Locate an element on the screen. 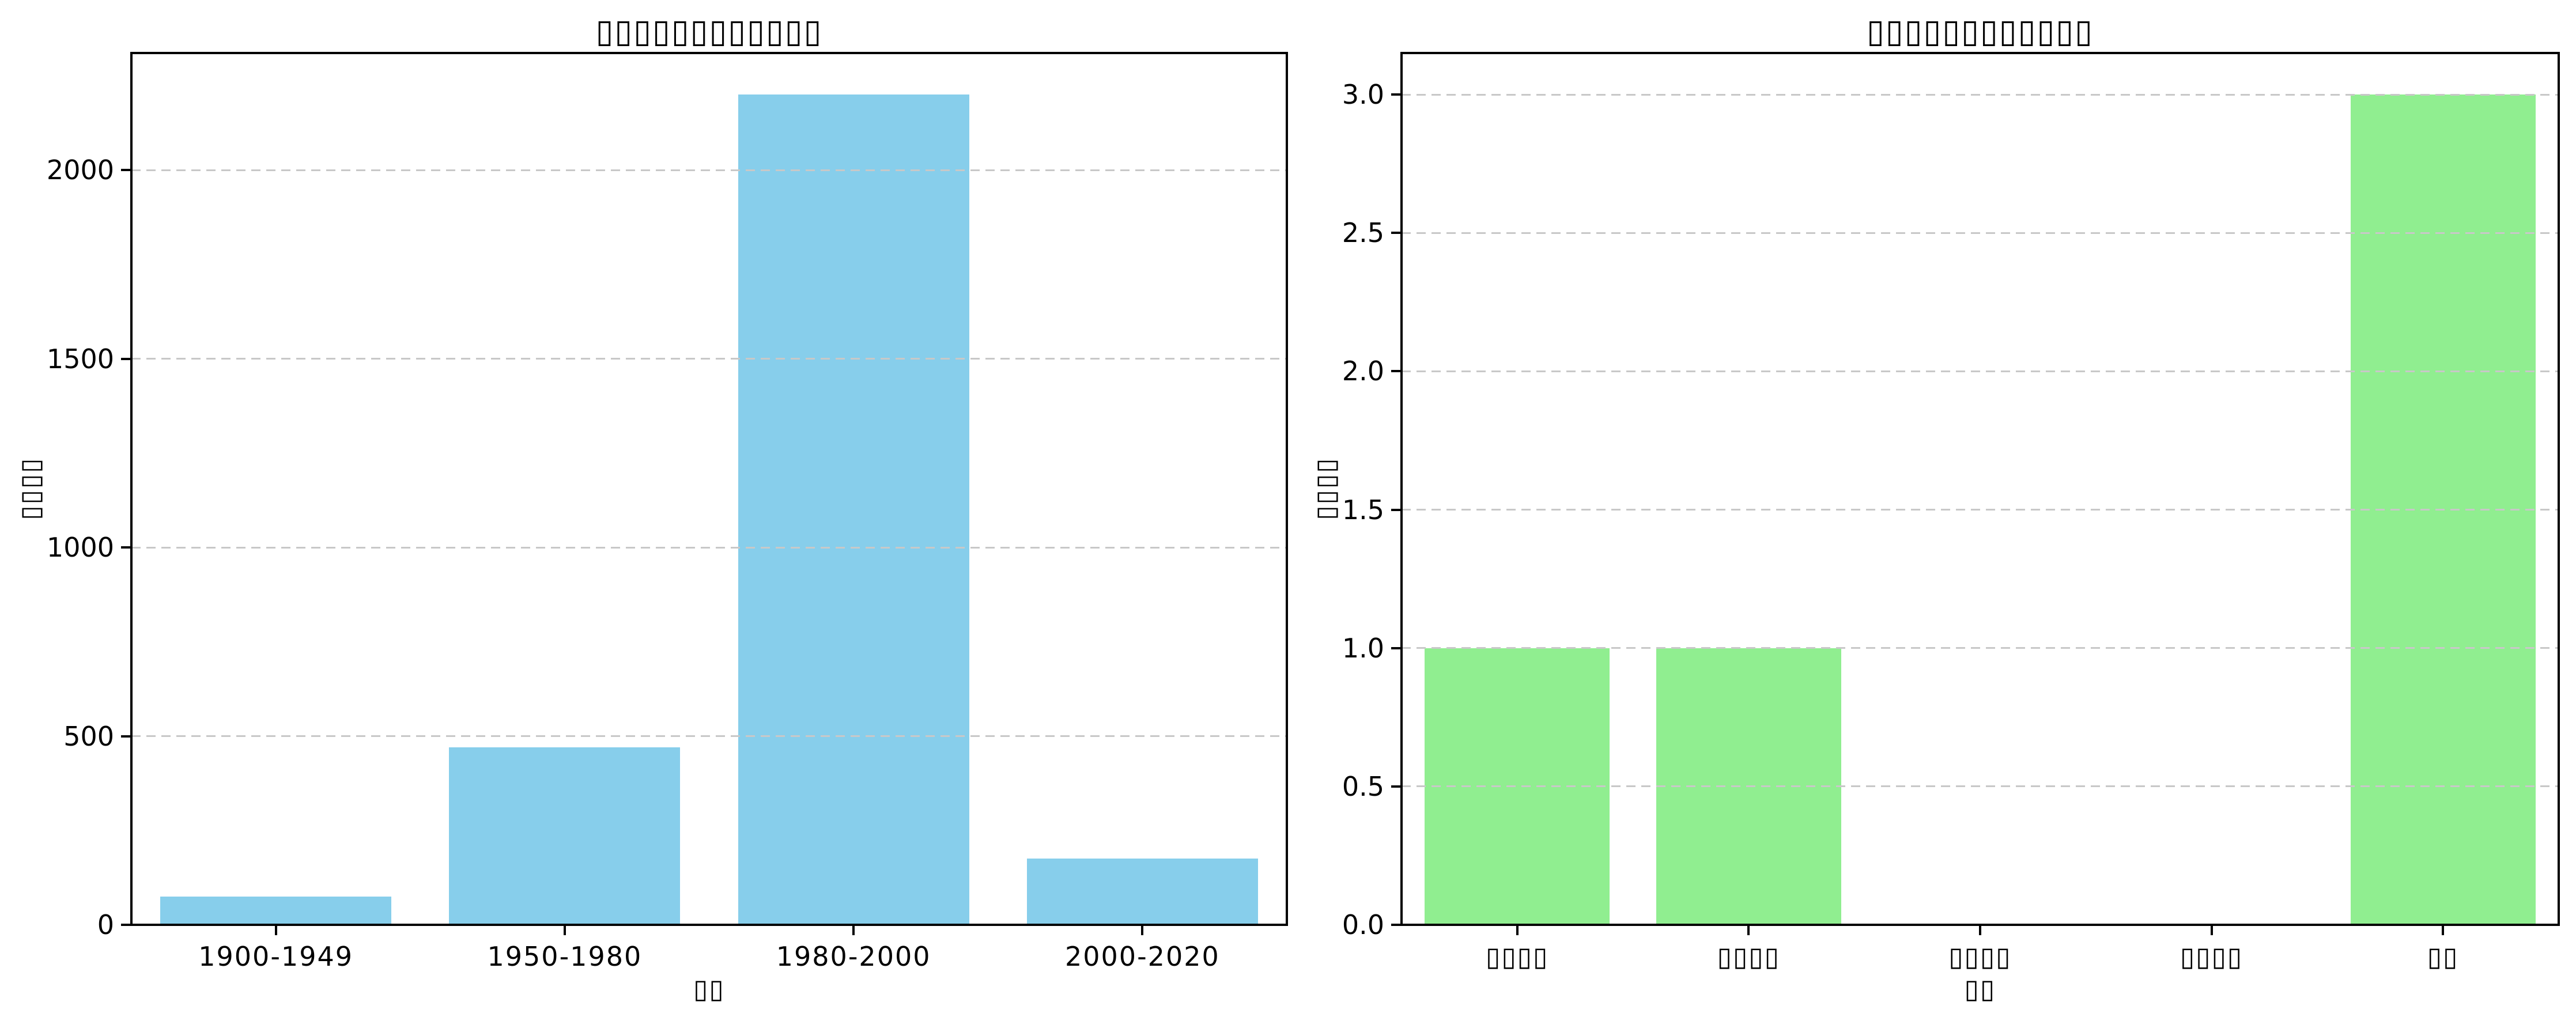 The height and width of the screenshot is (1017, 2576). y-tick-label: 2.0 is located at coordinates (1363, 371).